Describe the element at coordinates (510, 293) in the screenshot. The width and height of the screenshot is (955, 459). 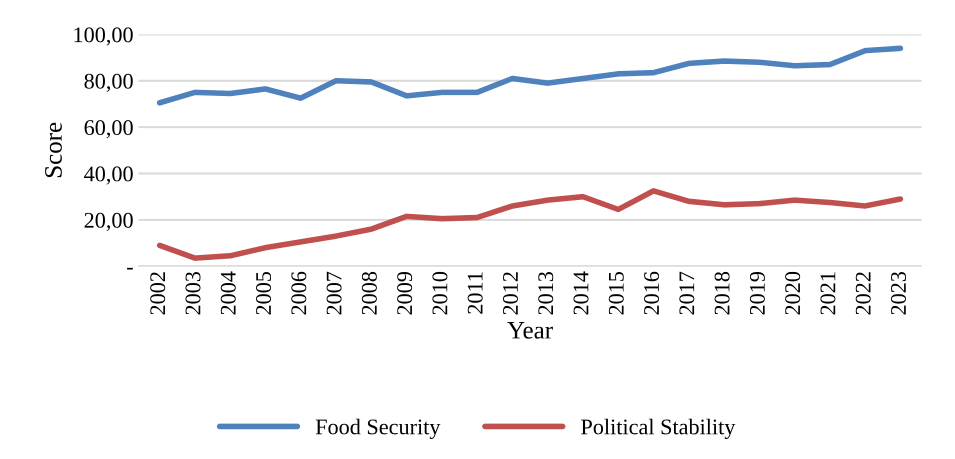
I see `x-tick-label: 2012` at that location.